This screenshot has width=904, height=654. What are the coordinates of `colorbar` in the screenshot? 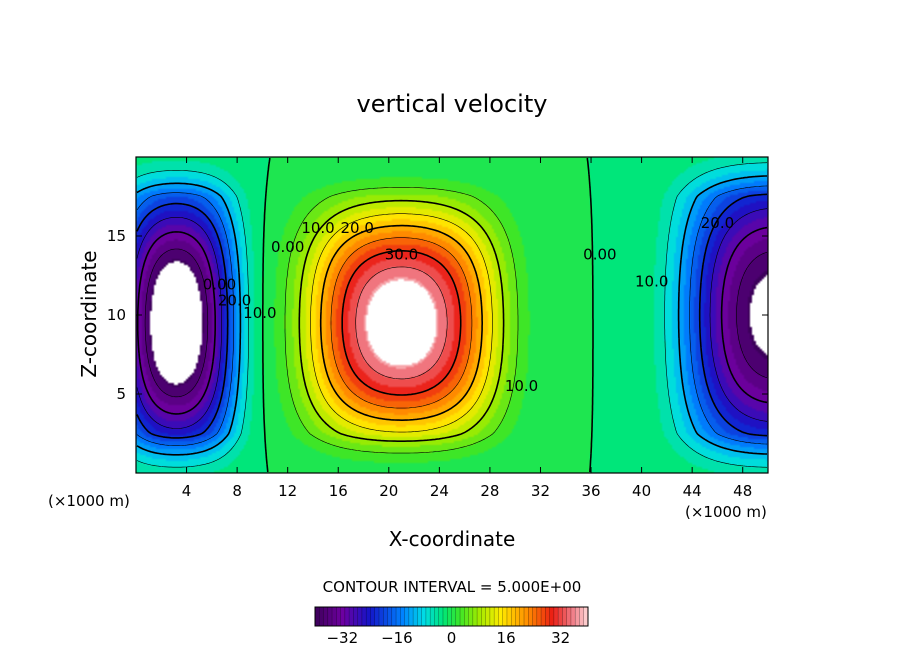 It's located at (451, 616).